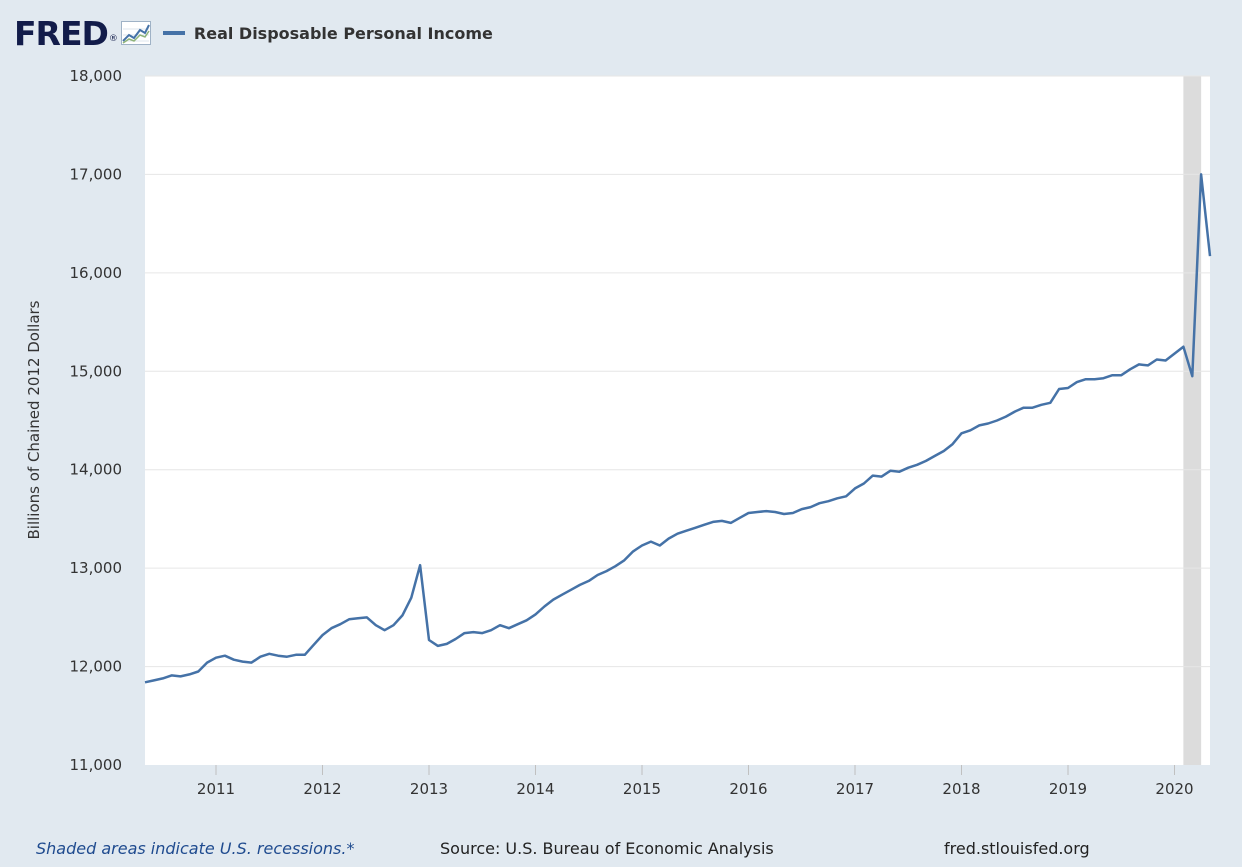  I want to click on y-tick-label: 13,000, so click(96, 568).